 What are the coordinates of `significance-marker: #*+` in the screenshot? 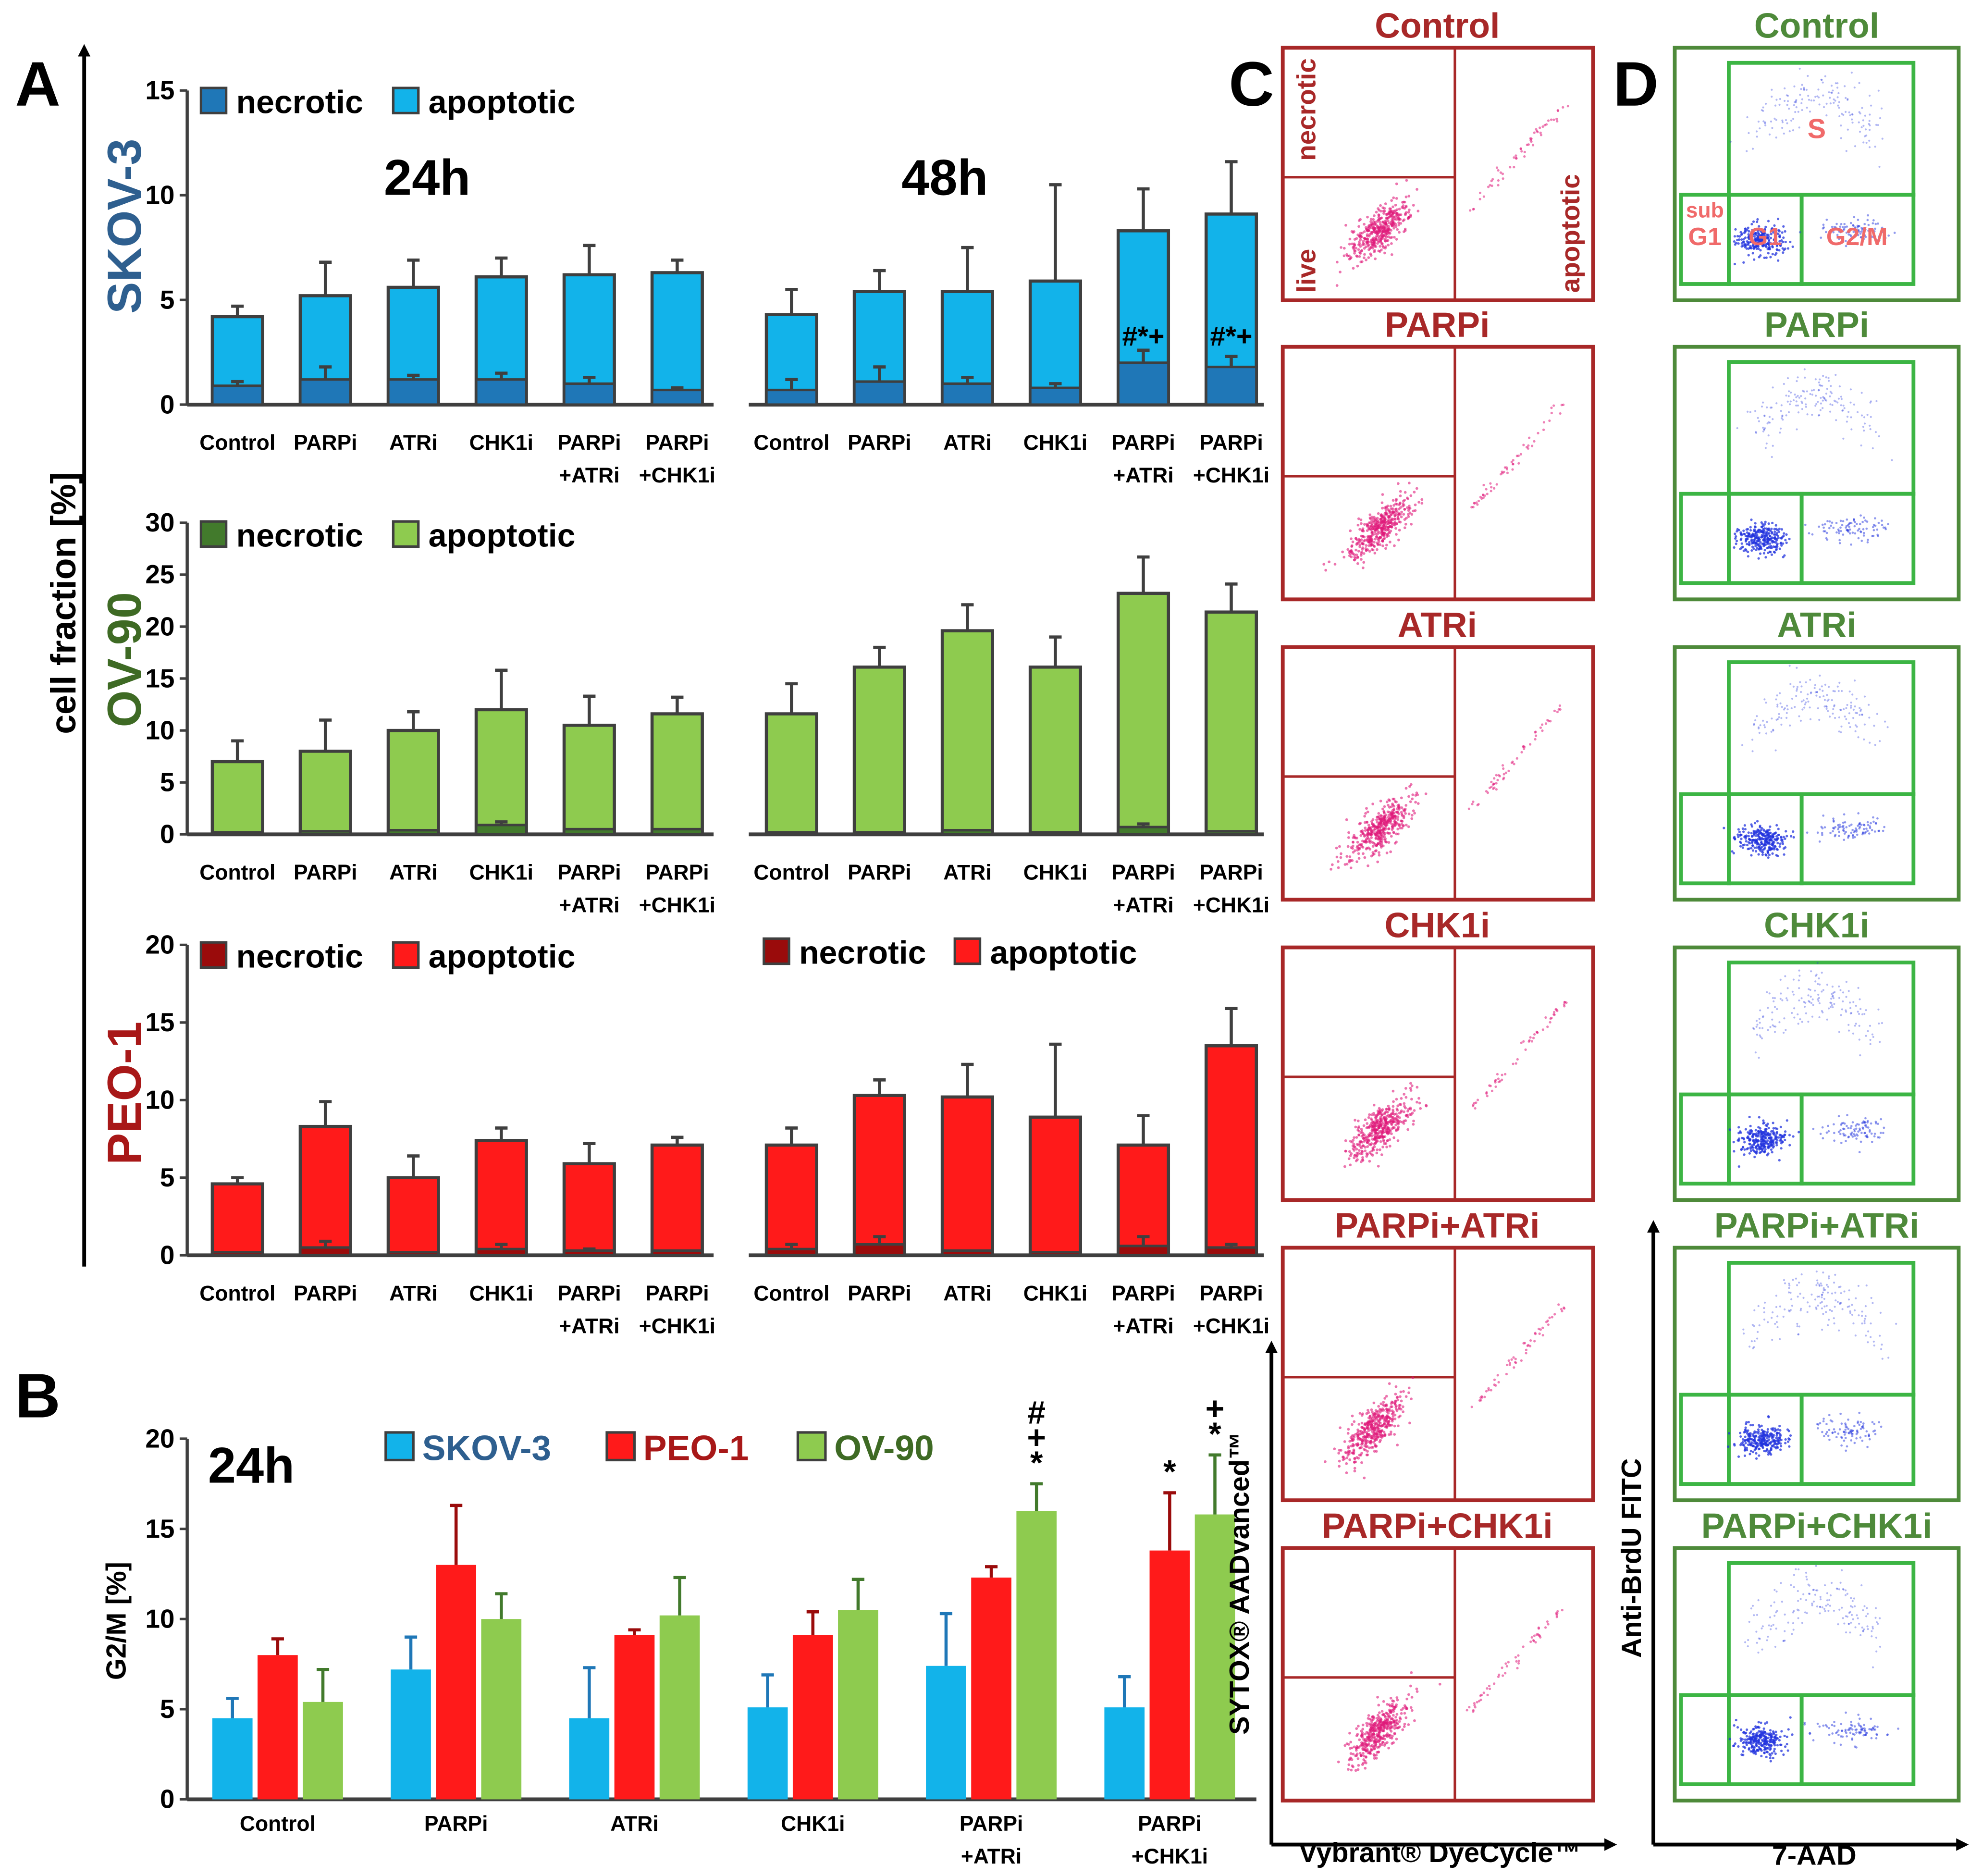 It's located at (1143, 336).